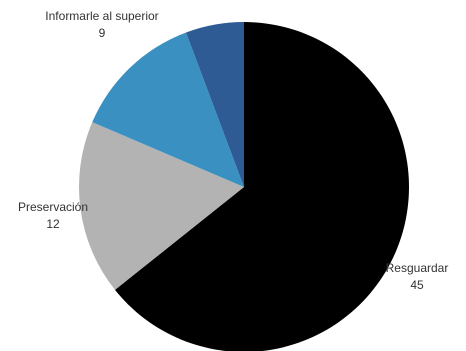 This screenshot has height=351, width=466. What do you see at coordinates (53, 224) in the screenshot?
I see `slice-value-preservacion: 12` at bounding box center [53, 224].